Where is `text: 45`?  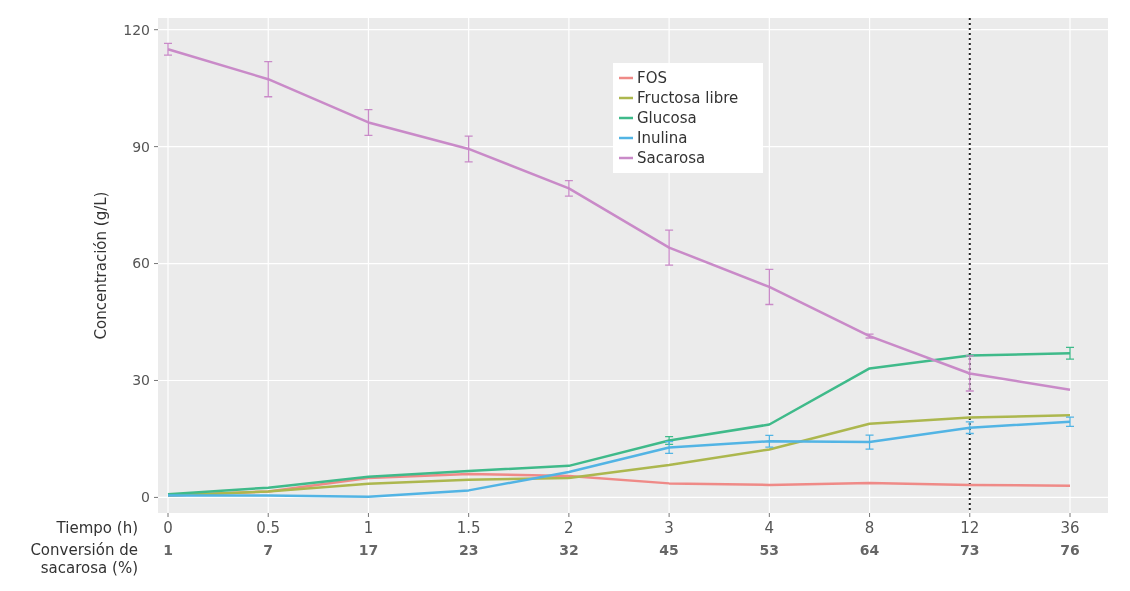
text: 45 is located at coordinates (669, 550).